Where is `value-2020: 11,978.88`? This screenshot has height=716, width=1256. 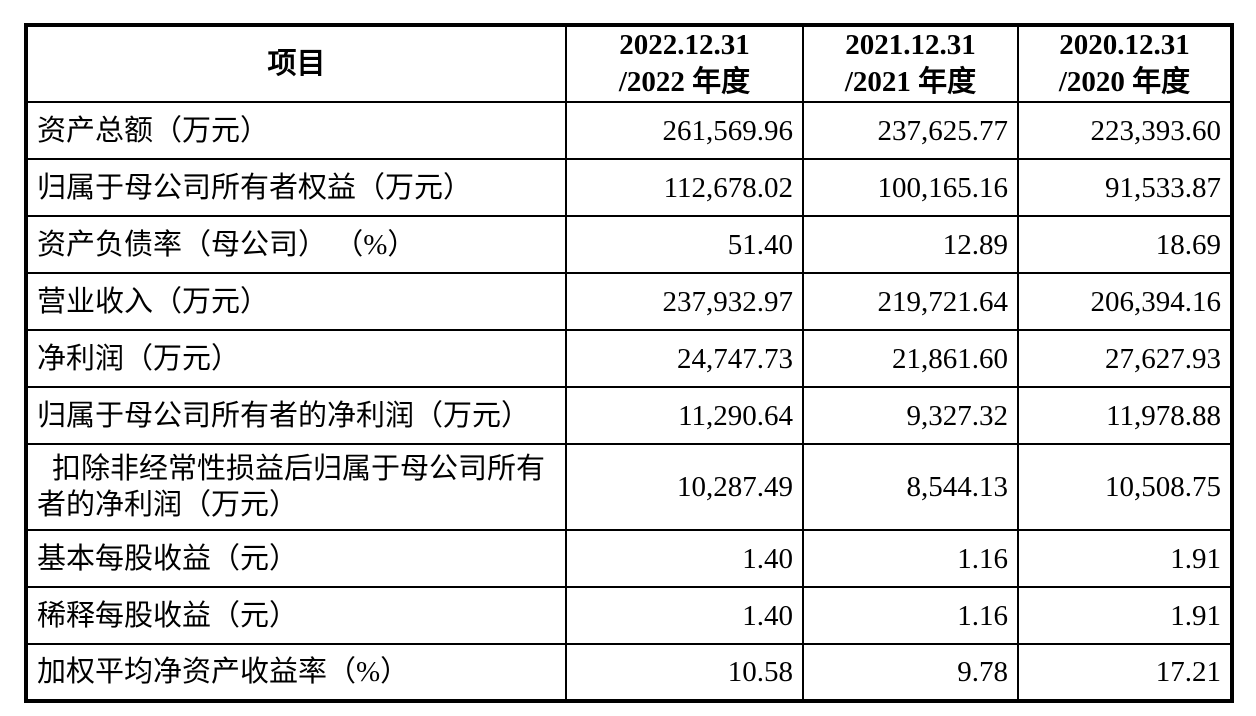
value-2020: 11,978.88 is located at coordinates (1125, 415).